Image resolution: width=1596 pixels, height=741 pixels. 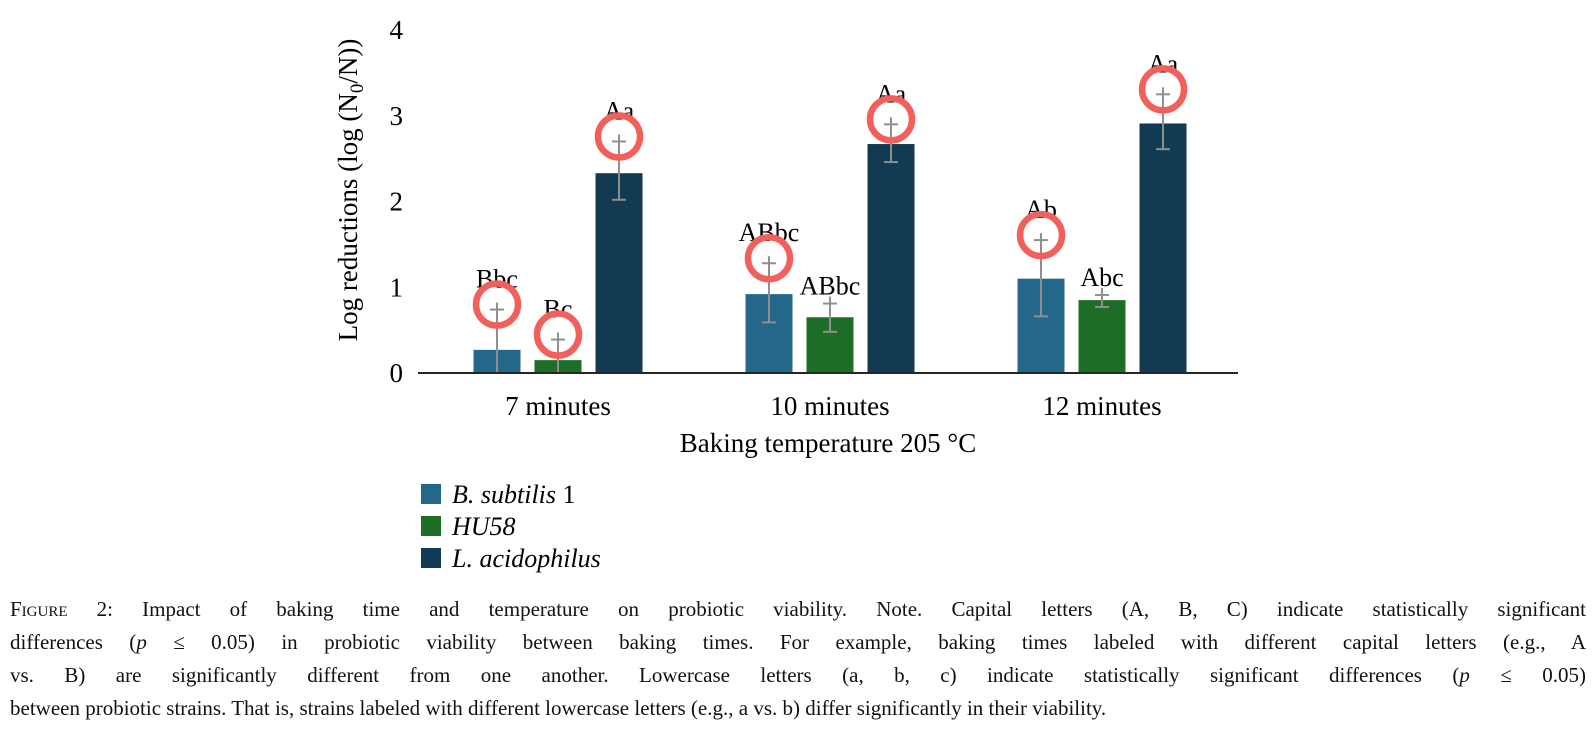 I want to click on y-tick-label: 0, so click(x=397, y=373).